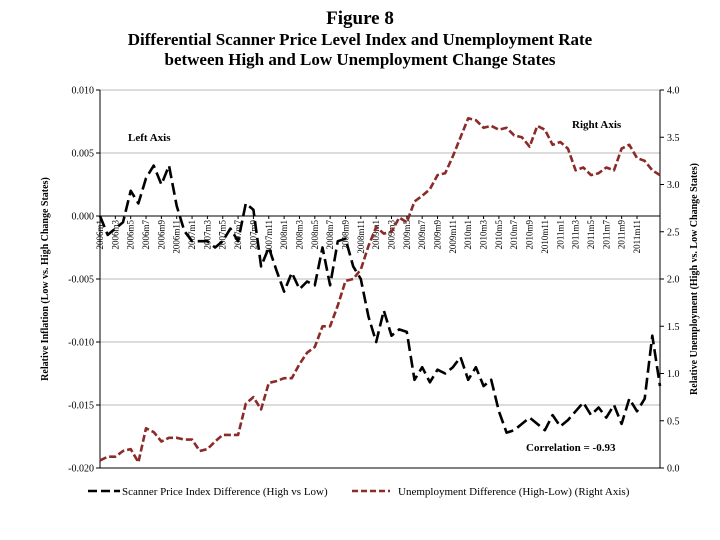 The width and height of the screenshot is (720, 540). What do you see at coordinates (81, 469) in the screenshot?
I see `left-tick-label: -0.020` at bounding box center [81, 469].